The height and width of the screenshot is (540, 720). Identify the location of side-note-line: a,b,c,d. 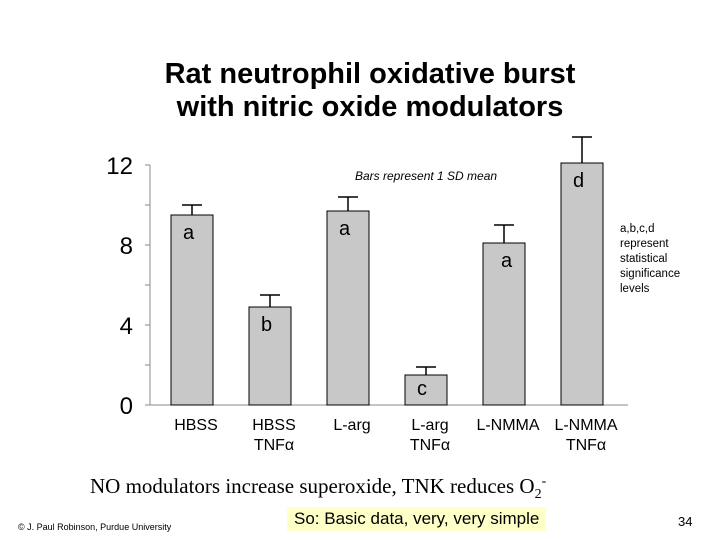
(637, 229).